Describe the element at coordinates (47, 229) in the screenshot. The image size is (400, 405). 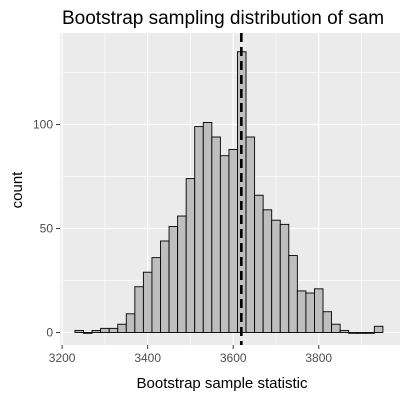
I see `y-axis-tick-label: 50` at that location.